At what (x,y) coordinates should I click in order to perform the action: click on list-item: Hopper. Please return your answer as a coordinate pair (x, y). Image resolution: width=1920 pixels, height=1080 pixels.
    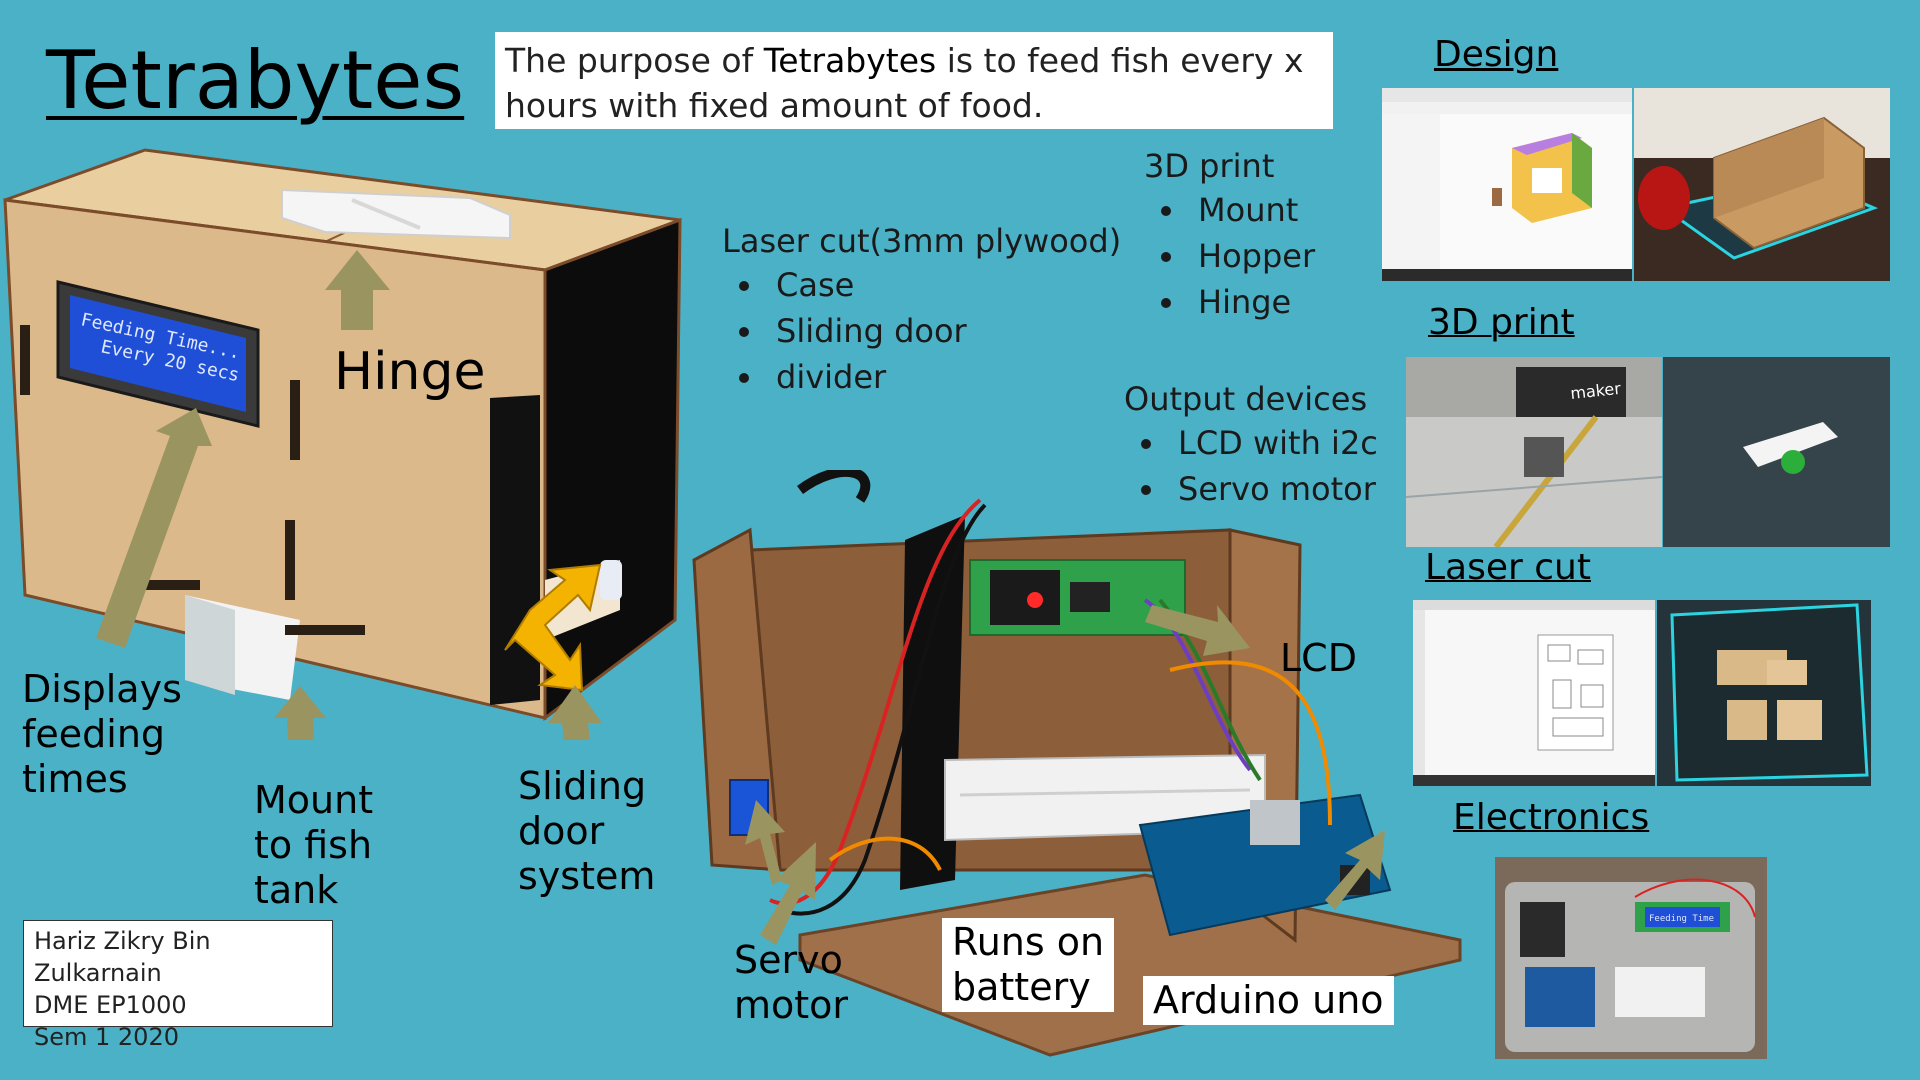
    Looking at the image, I should click on (1251, 256).